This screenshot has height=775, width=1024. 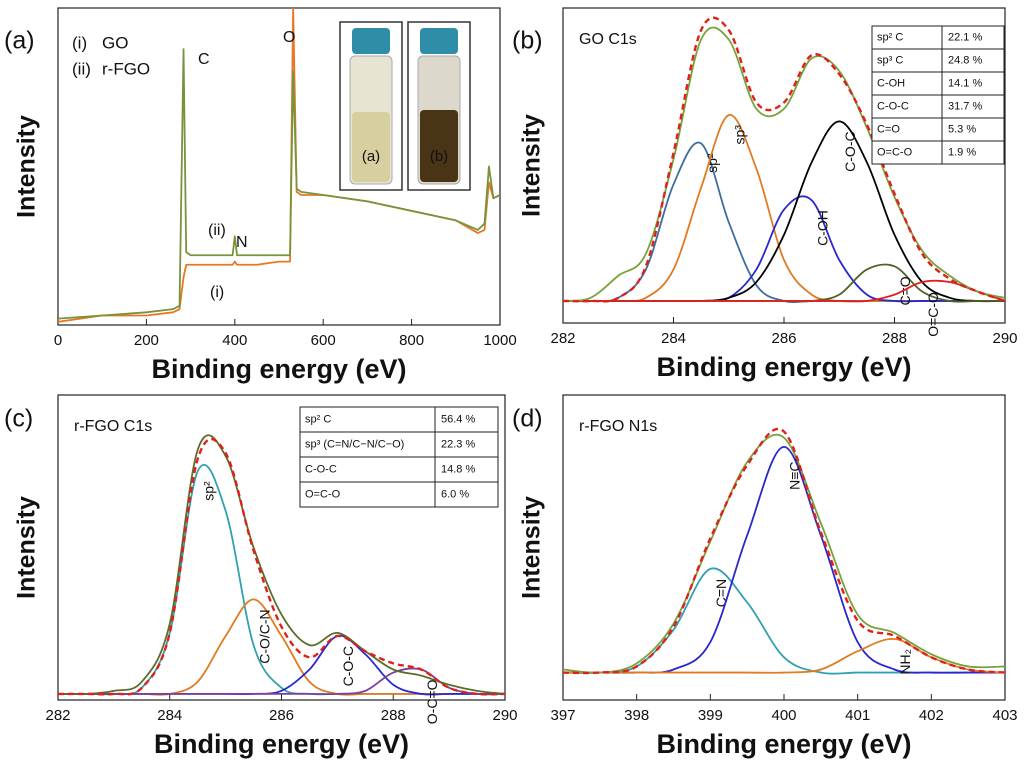 I want to click on table-cell: 14.8 %, so click(x=458, y=469).